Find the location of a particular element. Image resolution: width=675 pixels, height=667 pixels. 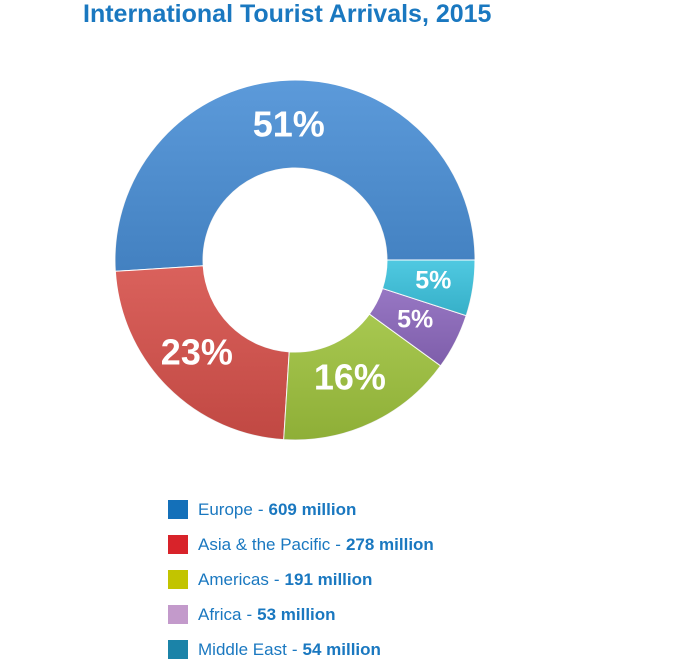

legend-item-europe: Europe -609 million is located at coordinates (301, 509).